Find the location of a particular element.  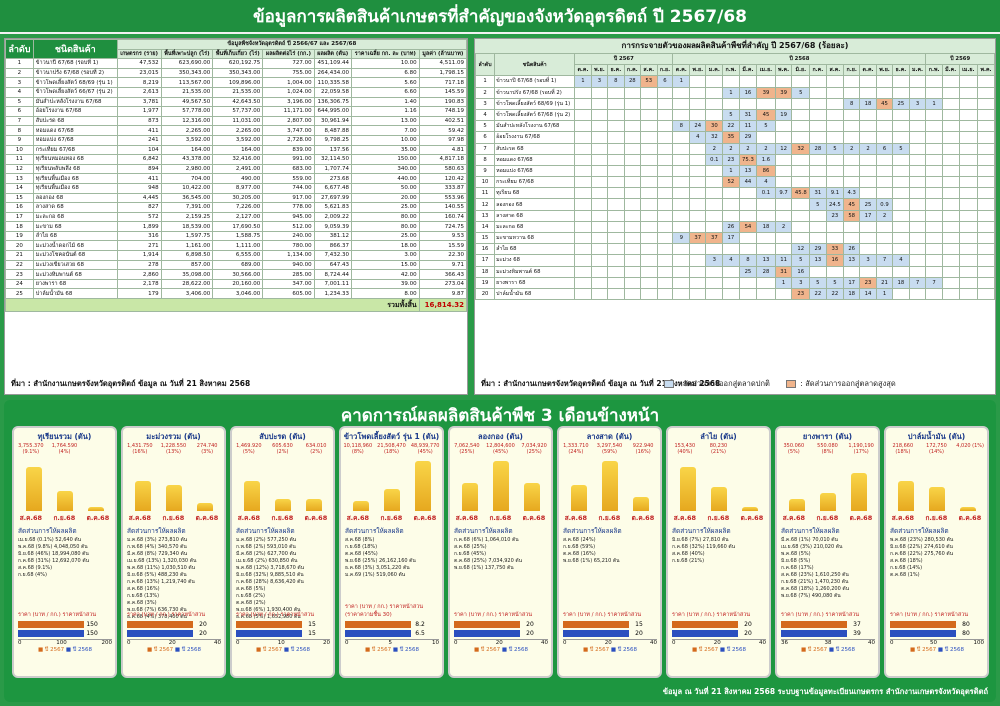

card-line: มิ.ย.68 (5%) is located at coordinates (796, 561).